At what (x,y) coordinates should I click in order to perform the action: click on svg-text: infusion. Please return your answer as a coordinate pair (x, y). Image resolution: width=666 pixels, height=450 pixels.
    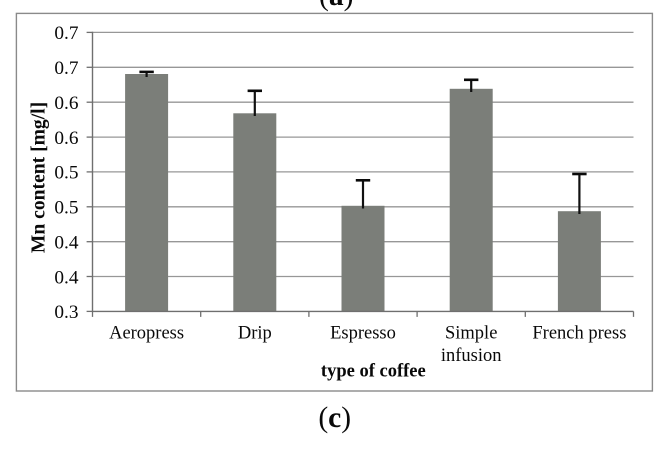
    Looking at the image, I should click on (471, 356).